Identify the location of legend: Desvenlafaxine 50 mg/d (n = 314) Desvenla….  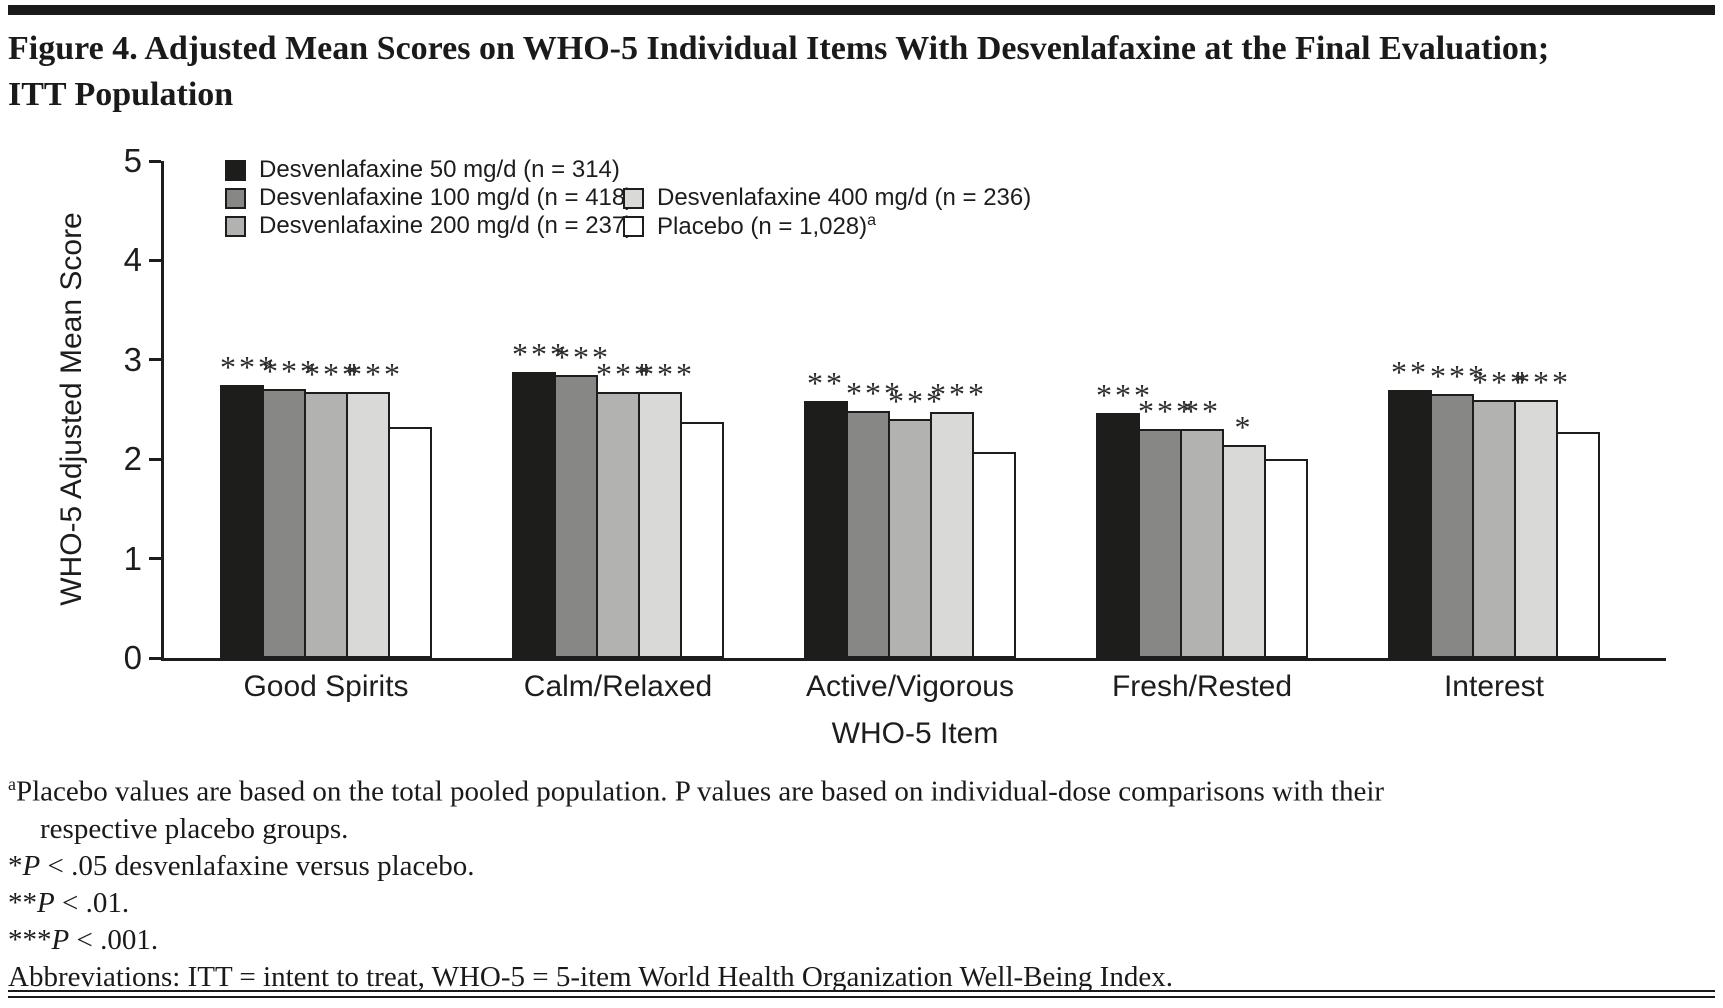
(628, 198).